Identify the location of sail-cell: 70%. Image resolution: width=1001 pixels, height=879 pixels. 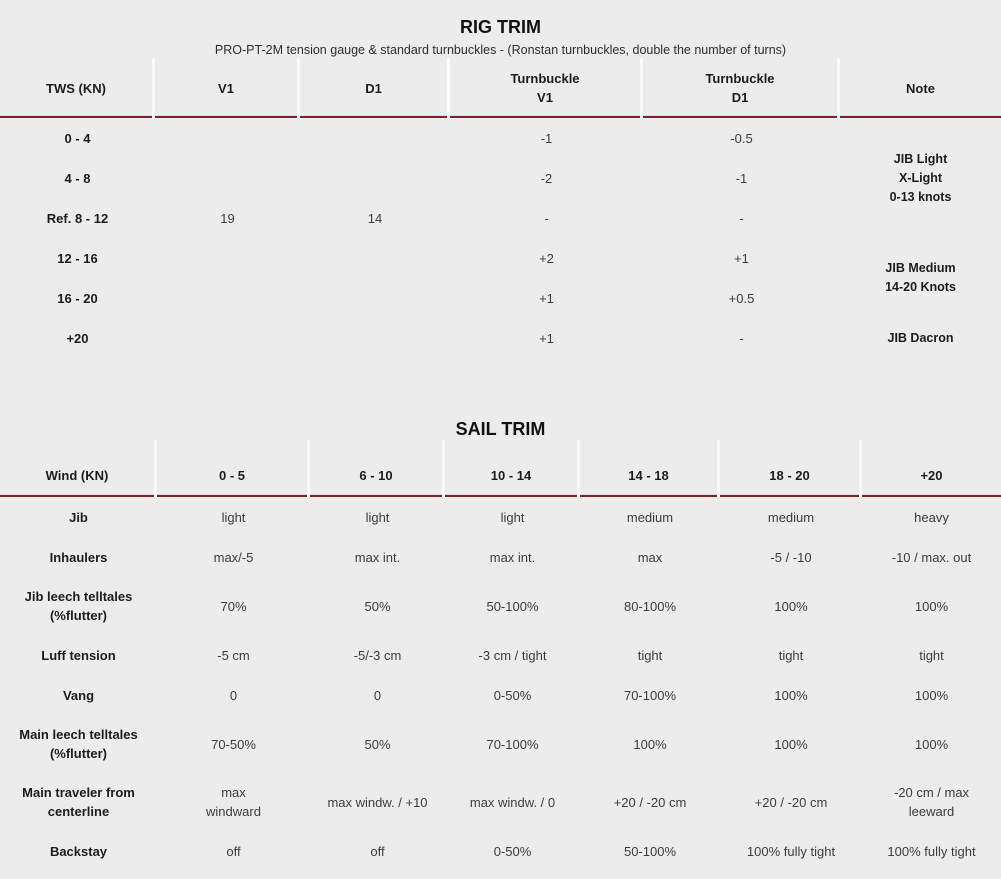
(233, 606).